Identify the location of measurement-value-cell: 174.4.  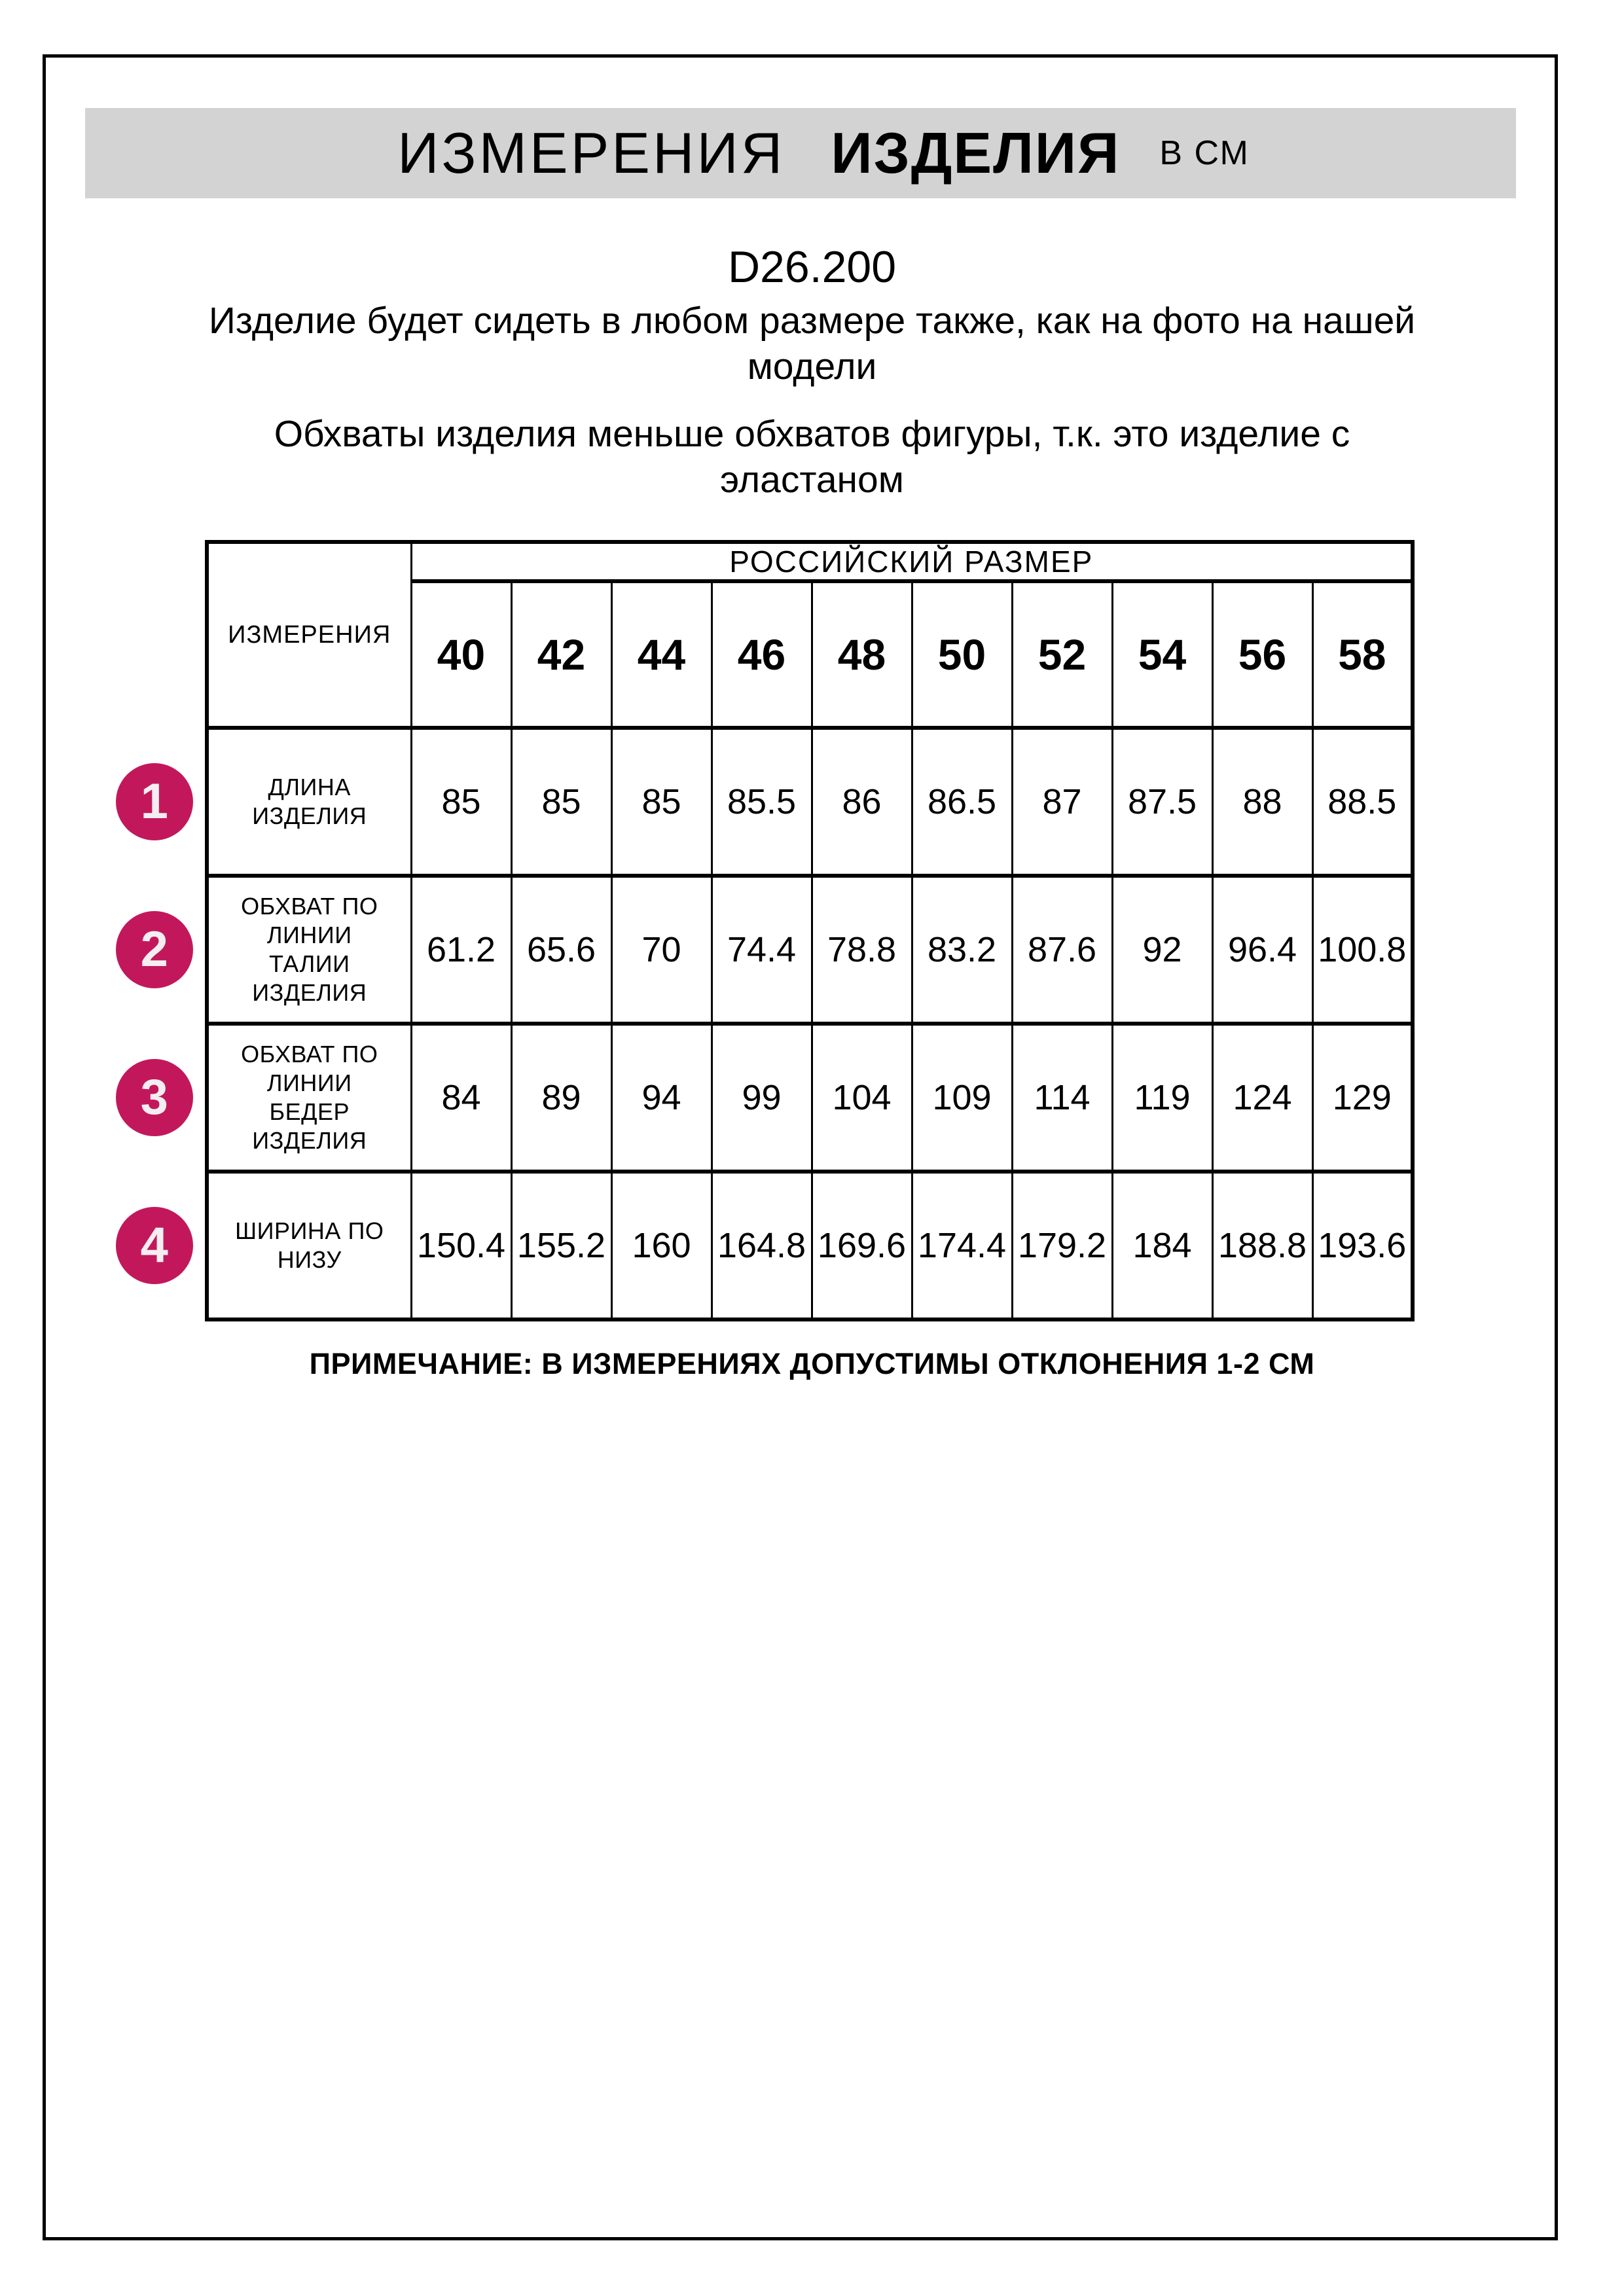
(962, 1245).